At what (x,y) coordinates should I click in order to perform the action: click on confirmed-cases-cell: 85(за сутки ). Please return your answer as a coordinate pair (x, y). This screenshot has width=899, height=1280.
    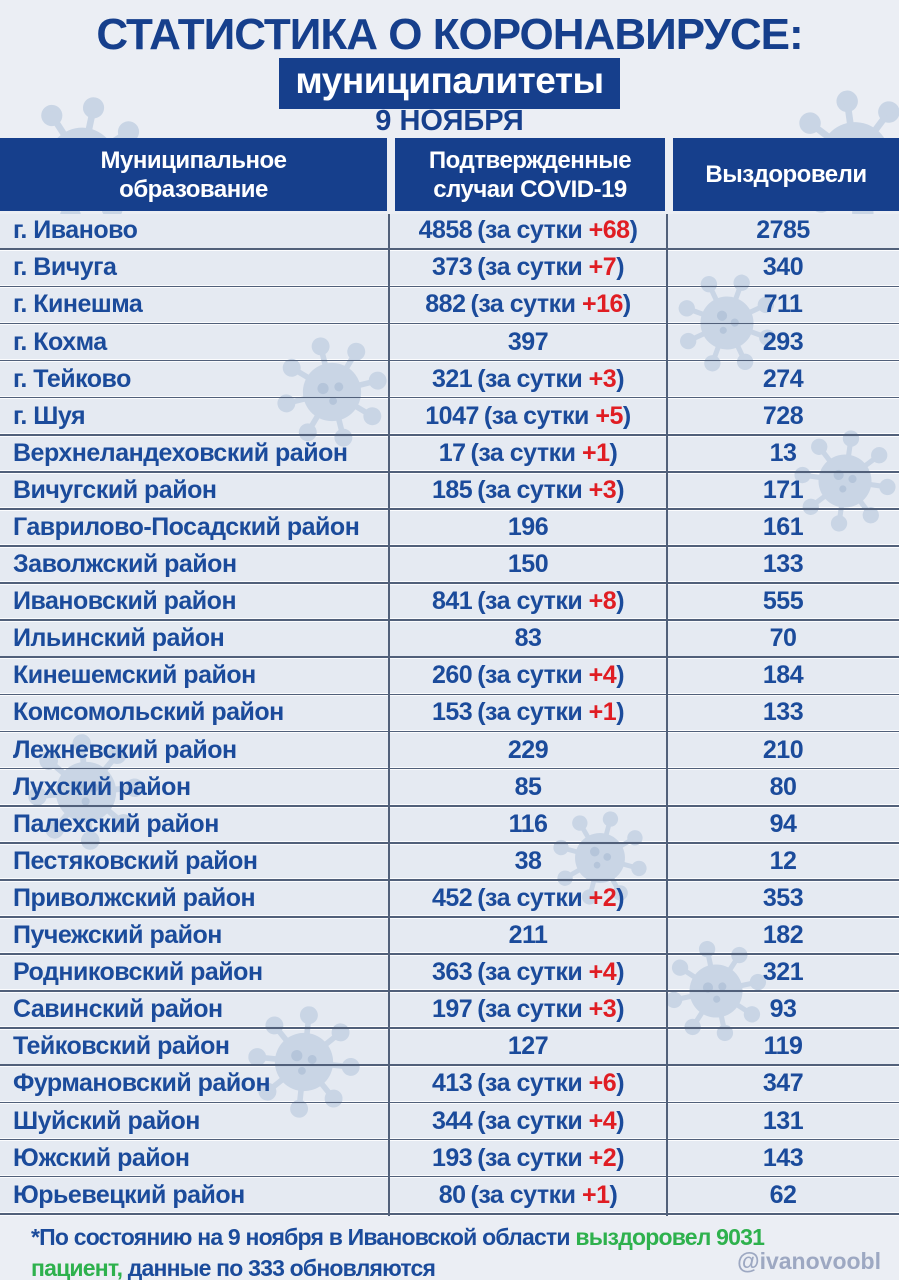
    Looking at the image, I should click on (528, 787).